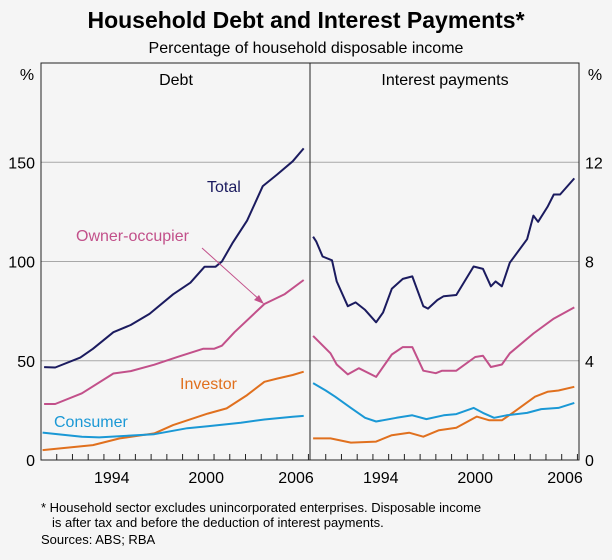 The image size is (612, 560). I want to click on y-tick-label: 150, so click(21, 163).